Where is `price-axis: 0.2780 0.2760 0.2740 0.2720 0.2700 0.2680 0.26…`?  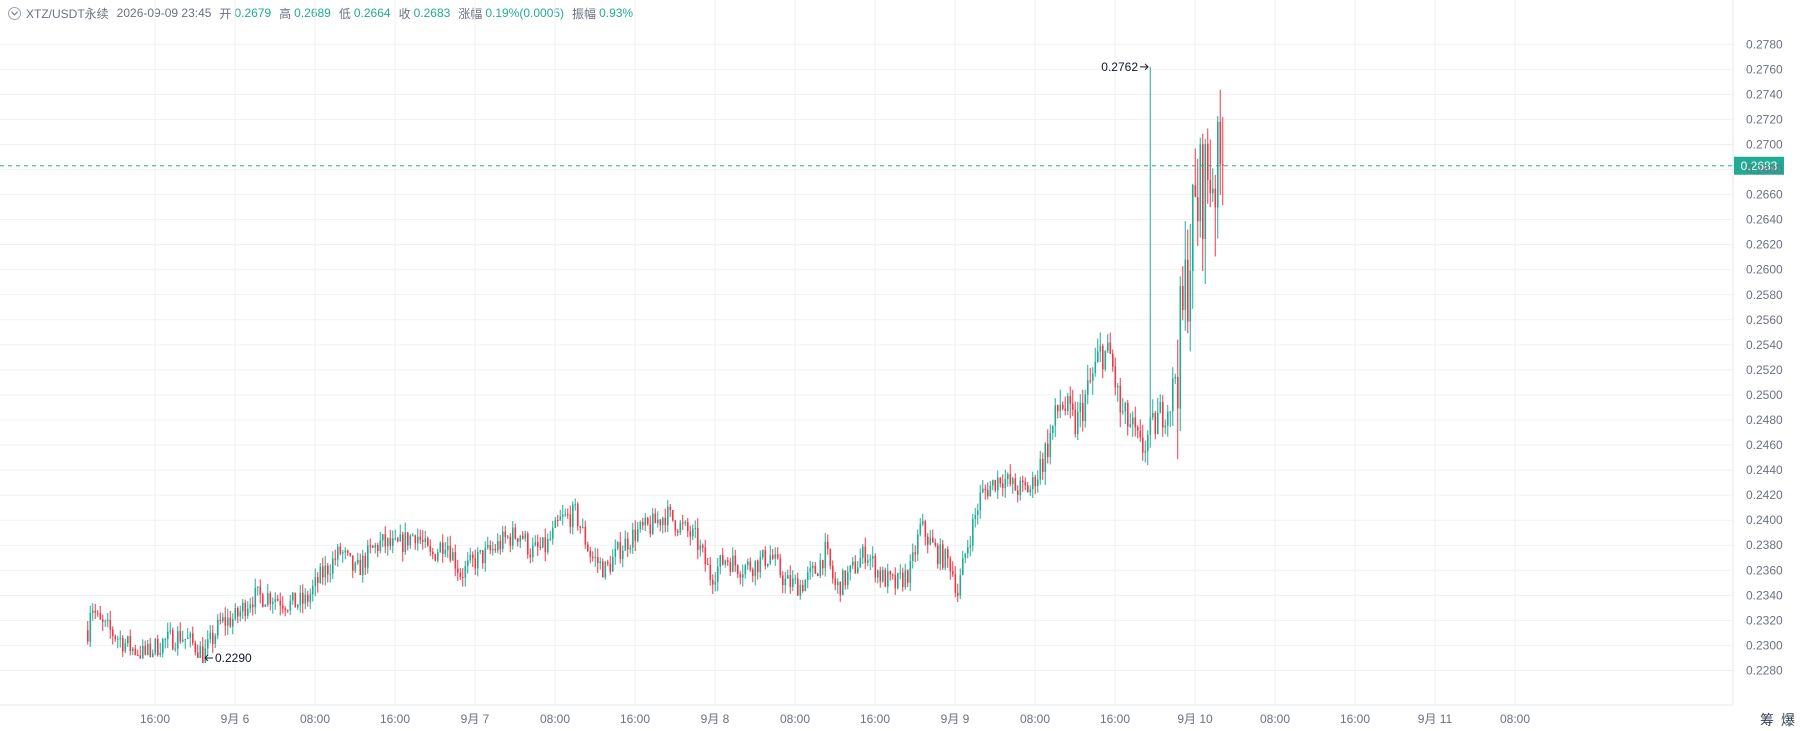
price-axis: 0.2780 0.2760 0.2740 0.2720 0.2700 0.2680 0.26… is located at coordinates (1764, 357).